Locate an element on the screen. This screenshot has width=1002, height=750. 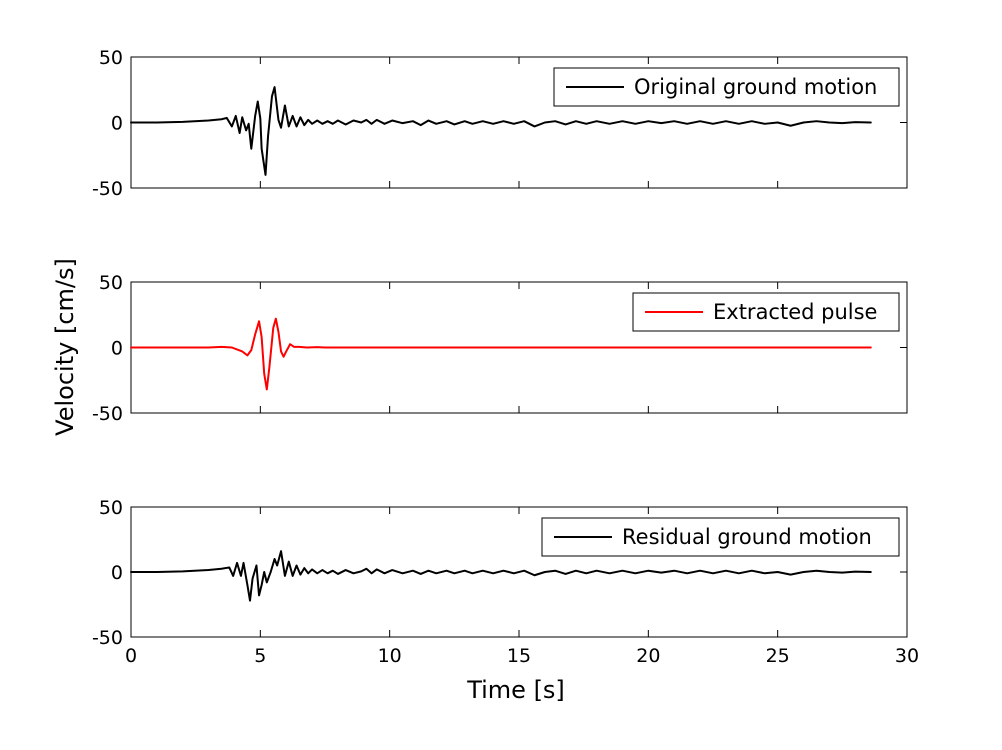
legend: Residual ground motion is located at coordinates (720, 537).